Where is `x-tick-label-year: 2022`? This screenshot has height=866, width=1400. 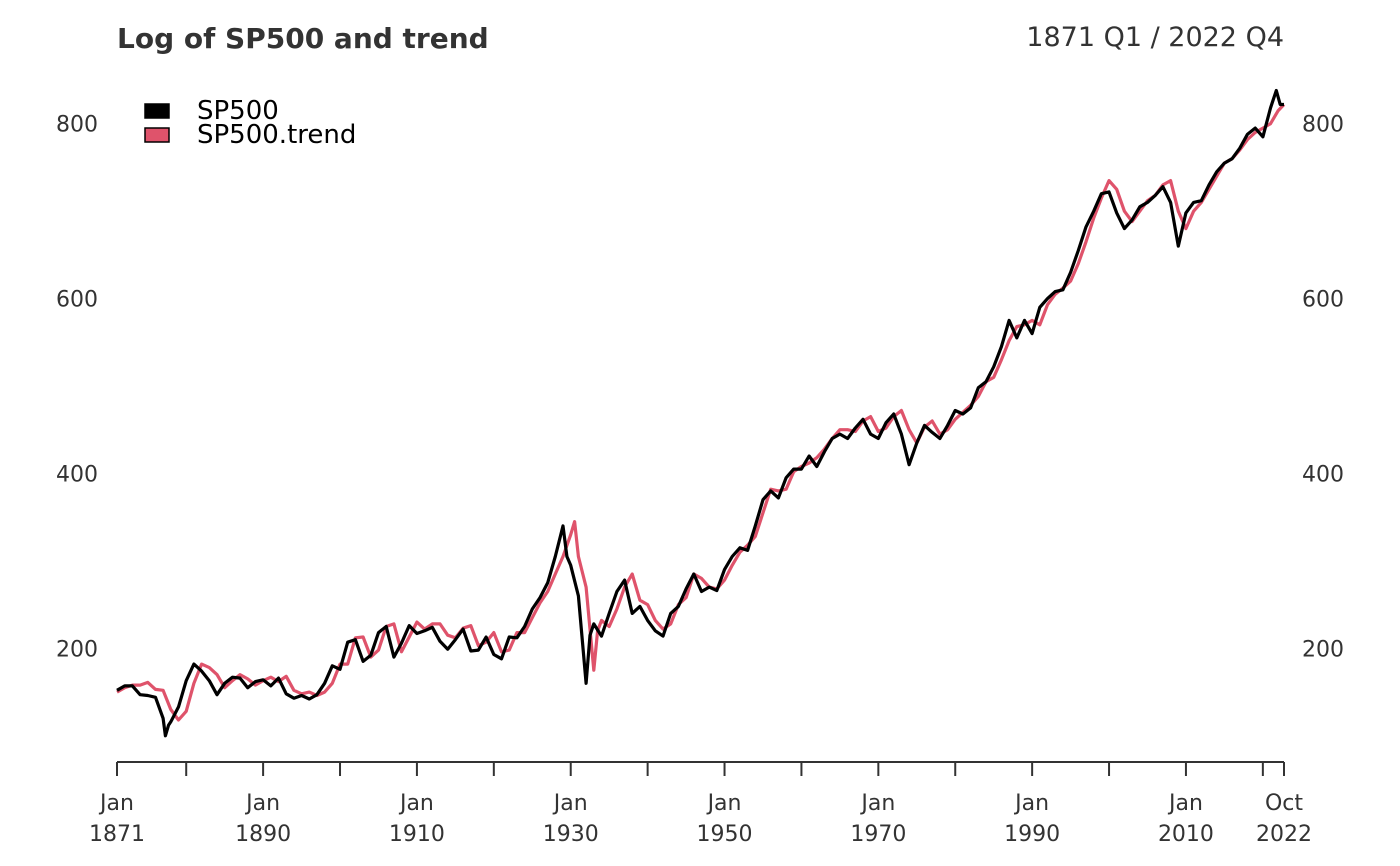
x-tick-label-year: 2022 is located at coordinates (1284, 834).